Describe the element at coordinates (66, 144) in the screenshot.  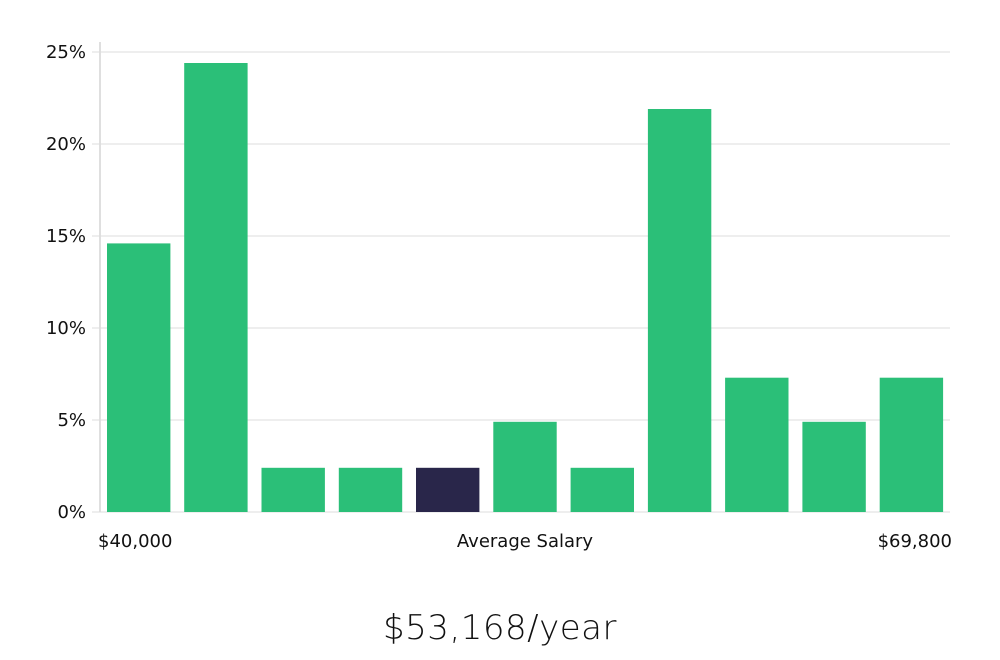
I see `y-tick-label: 20%` at that location.